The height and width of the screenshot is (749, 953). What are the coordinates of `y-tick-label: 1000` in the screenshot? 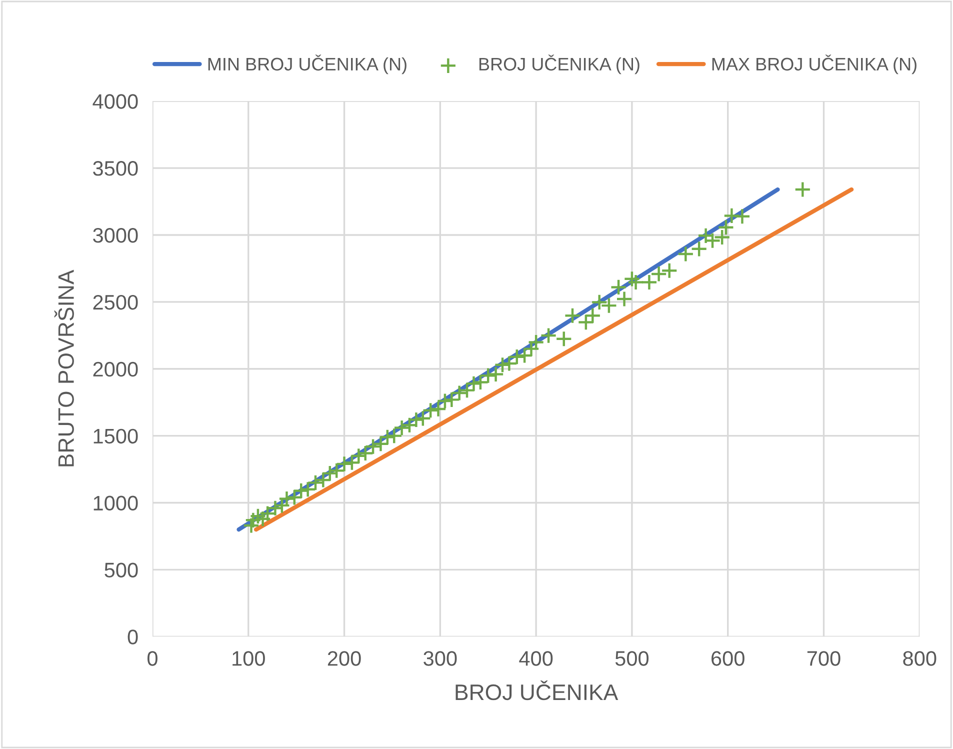 It's located at (116, 503).